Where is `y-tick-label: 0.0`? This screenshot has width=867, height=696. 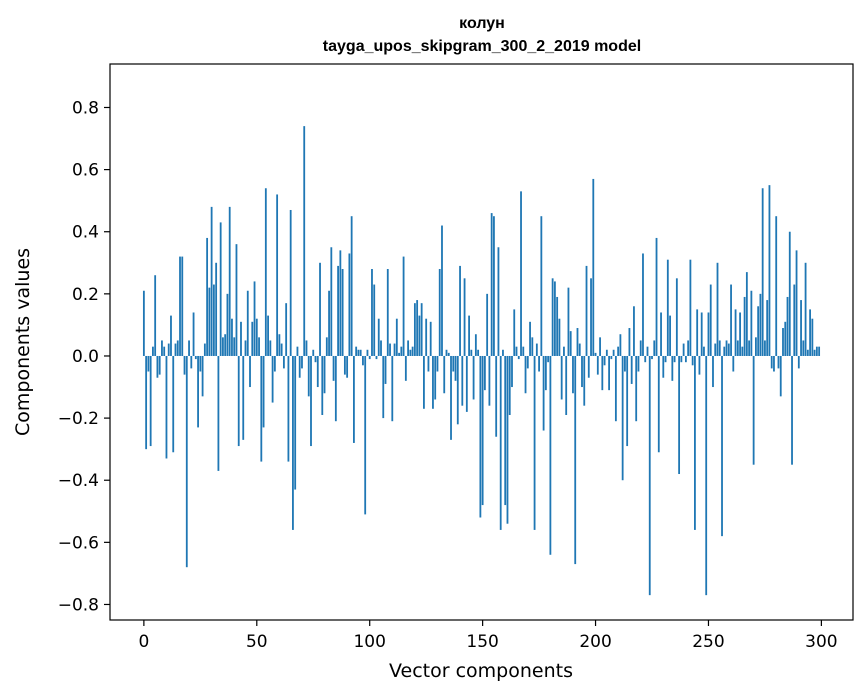
y-tick-label: 0.0 is located at coordinates (85, 357).